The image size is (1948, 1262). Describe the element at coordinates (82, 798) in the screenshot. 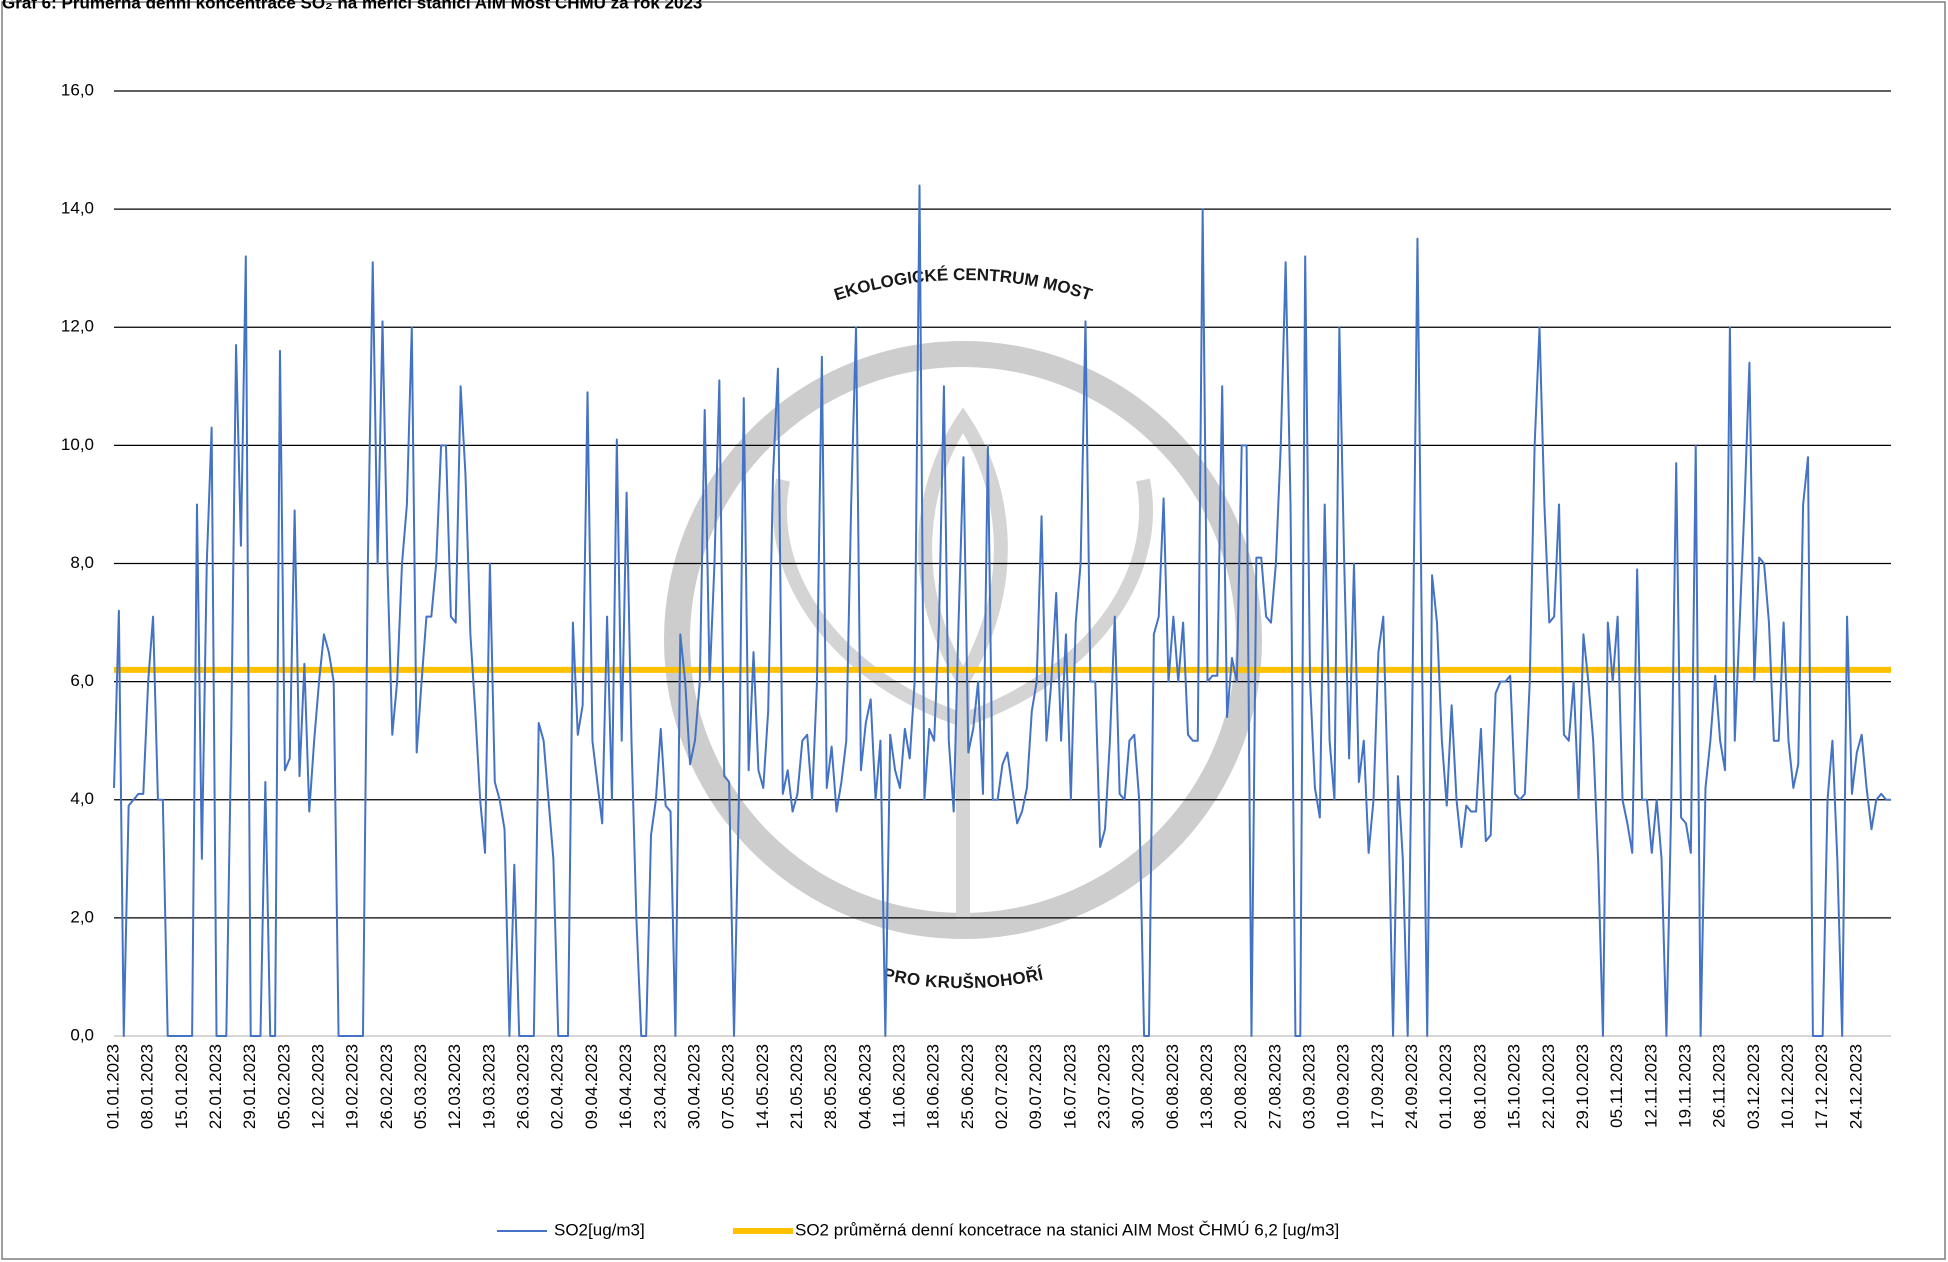

I see `y-tick-label: 4,0` at that location.